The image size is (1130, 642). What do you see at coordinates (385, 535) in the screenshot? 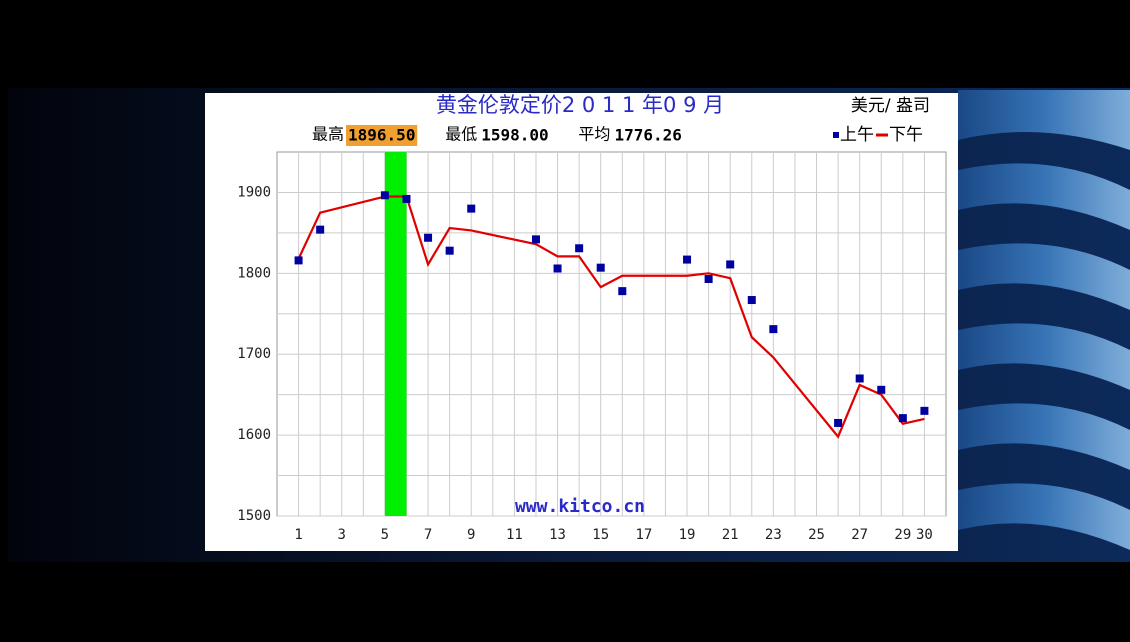
I see `x-tick-label: 5` at bounding box center [385, 535].